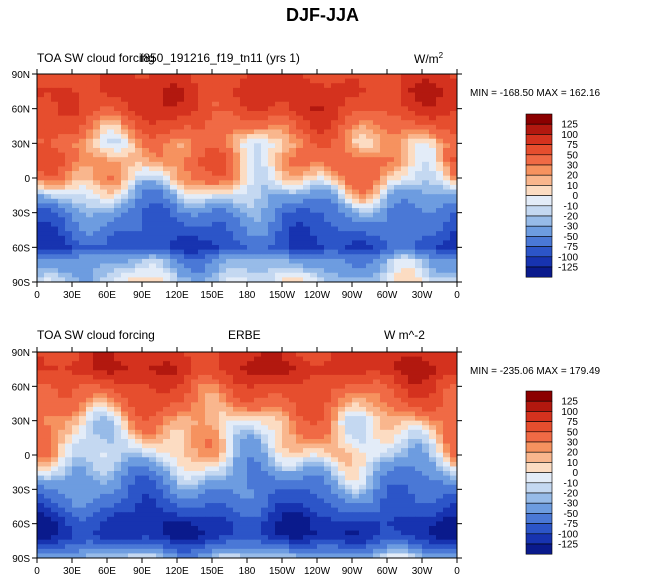 The image size is (645, 586). I want to click on x-tick-label: 30W, so click(422, 295).